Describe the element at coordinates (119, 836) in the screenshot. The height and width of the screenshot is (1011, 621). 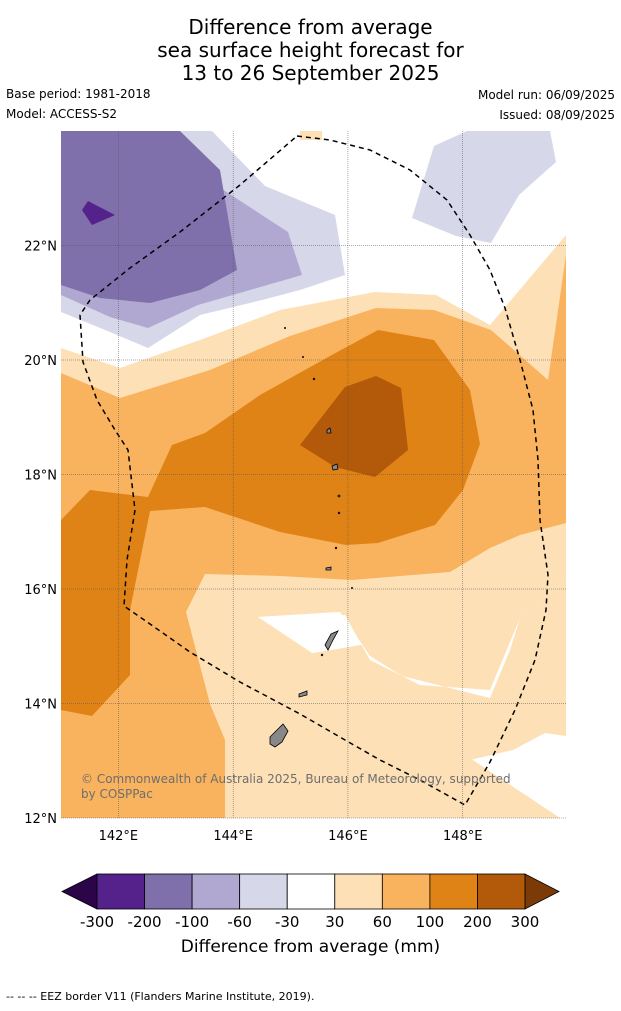
I see `lon-tick-label: 142°E` at that location.